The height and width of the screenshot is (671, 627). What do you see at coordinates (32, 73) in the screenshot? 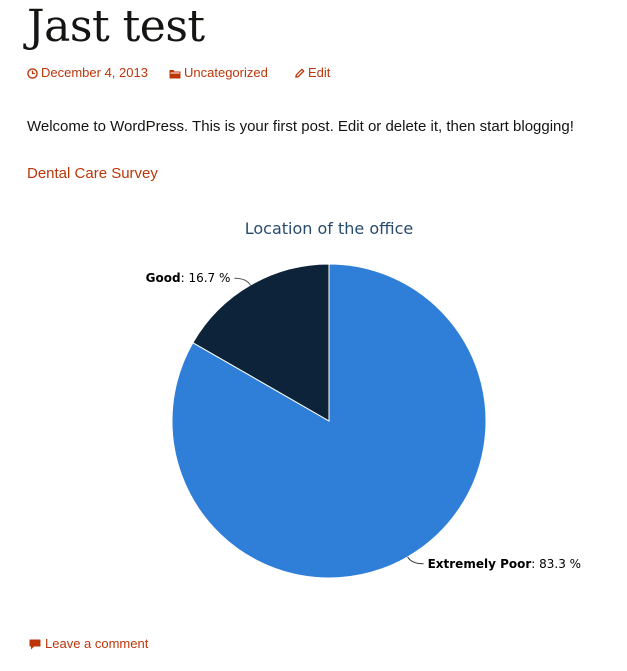
I see `clock-icon` at bounding box center [32, 73].